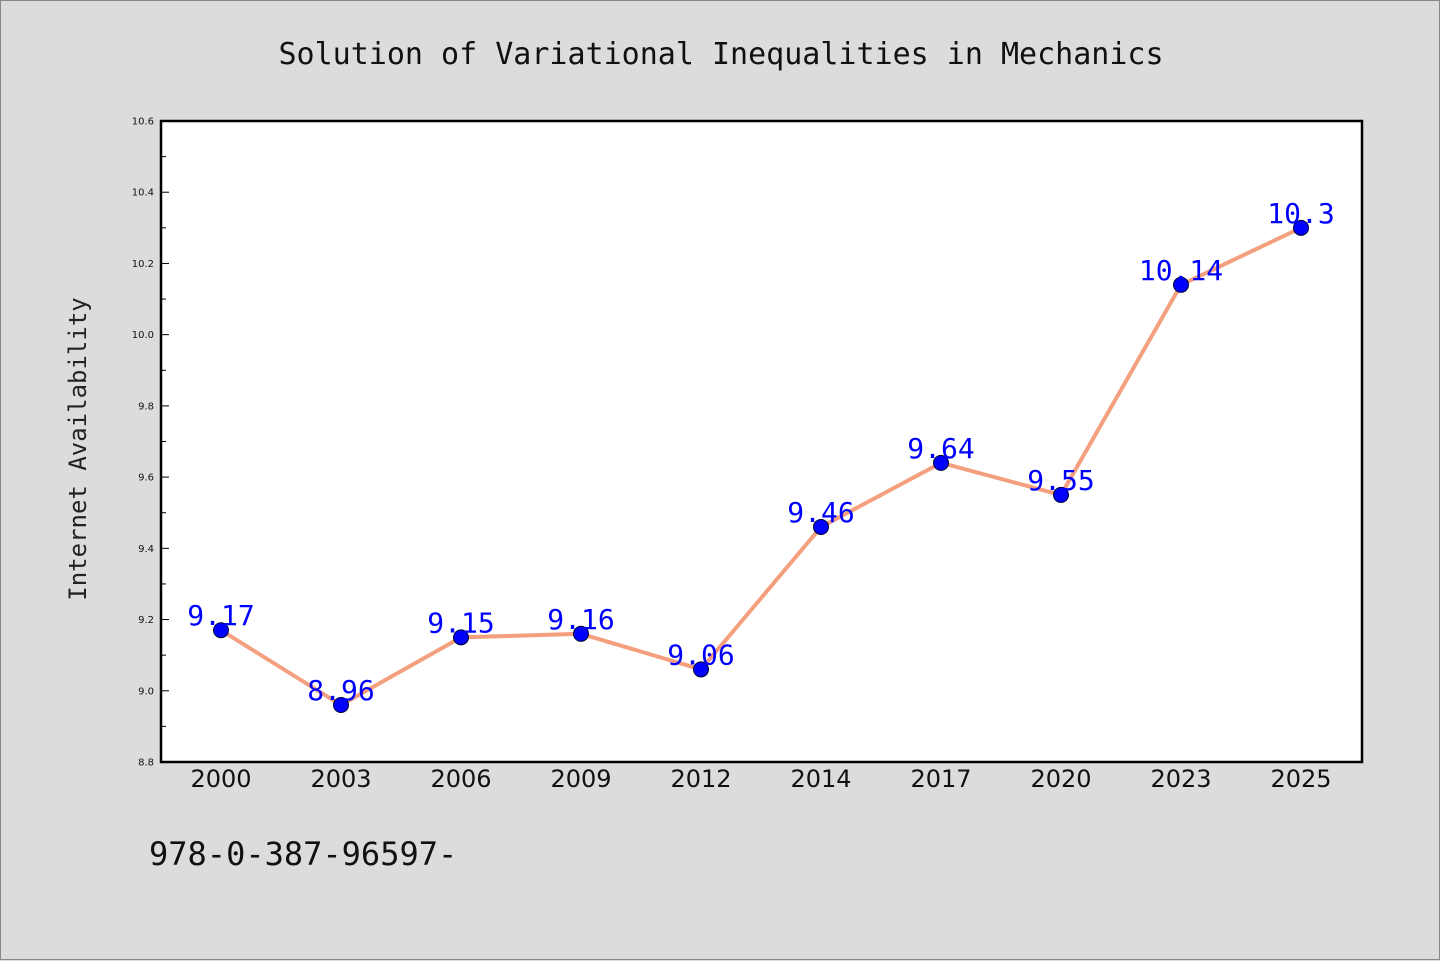 Image resolution: width=1440 pixels, height=961 pixels. I want to click on y-tick-label: 9.0, so click(146, 691).